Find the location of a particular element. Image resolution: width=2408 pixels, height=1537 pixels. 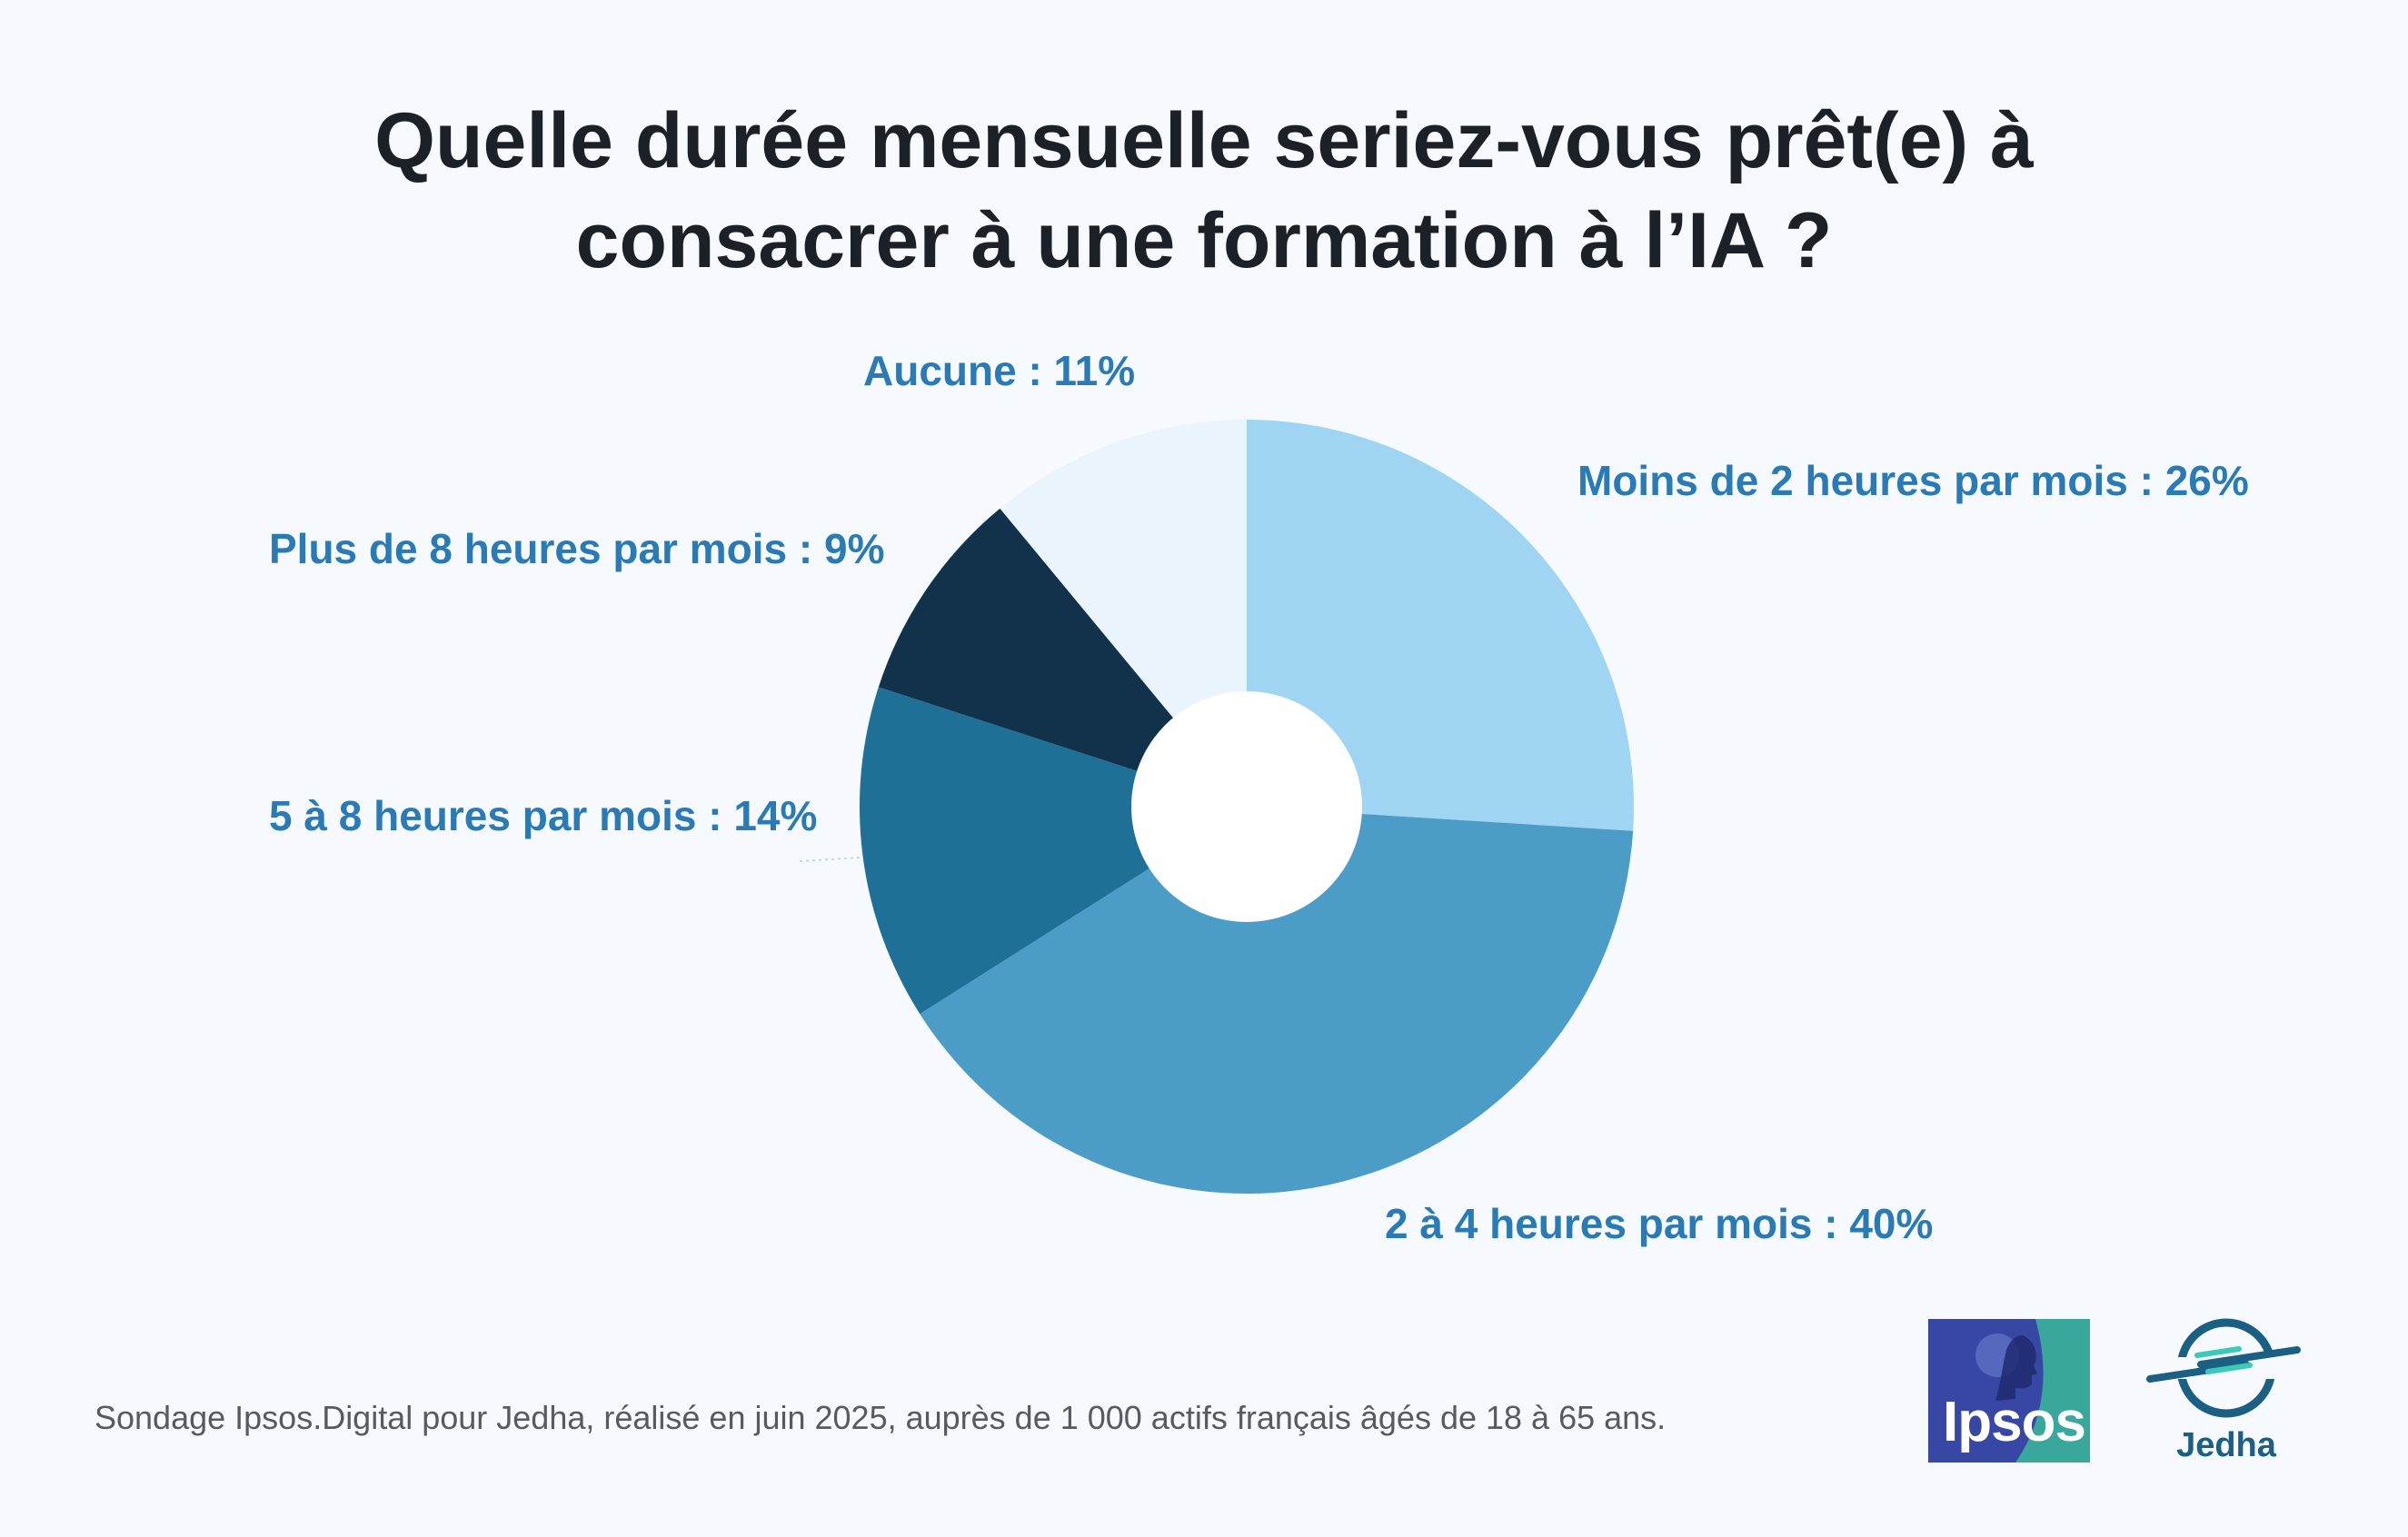

ipsos-logo is located at coordinates (2009, 1391).